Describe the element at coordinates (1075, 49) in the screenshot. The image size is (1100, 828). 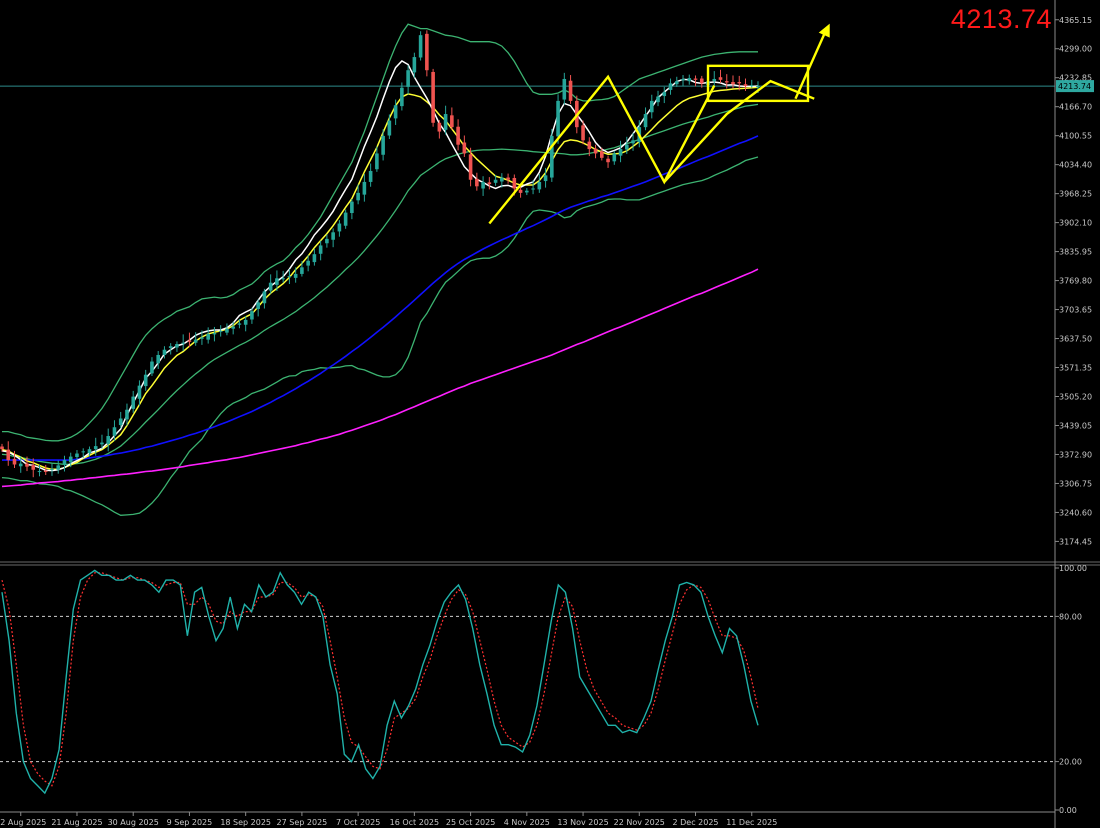
I see `price-tick-label: 4299.00` at that location.